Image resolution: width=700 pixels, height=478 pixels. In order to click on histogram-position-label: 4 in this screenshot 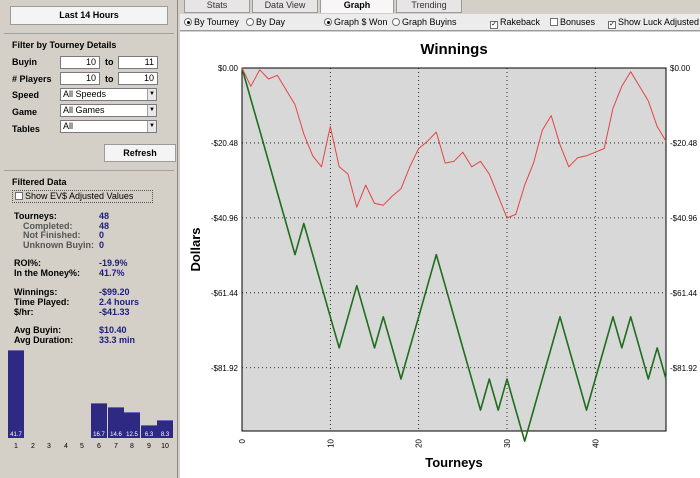, I will do `click(66, 446)`.